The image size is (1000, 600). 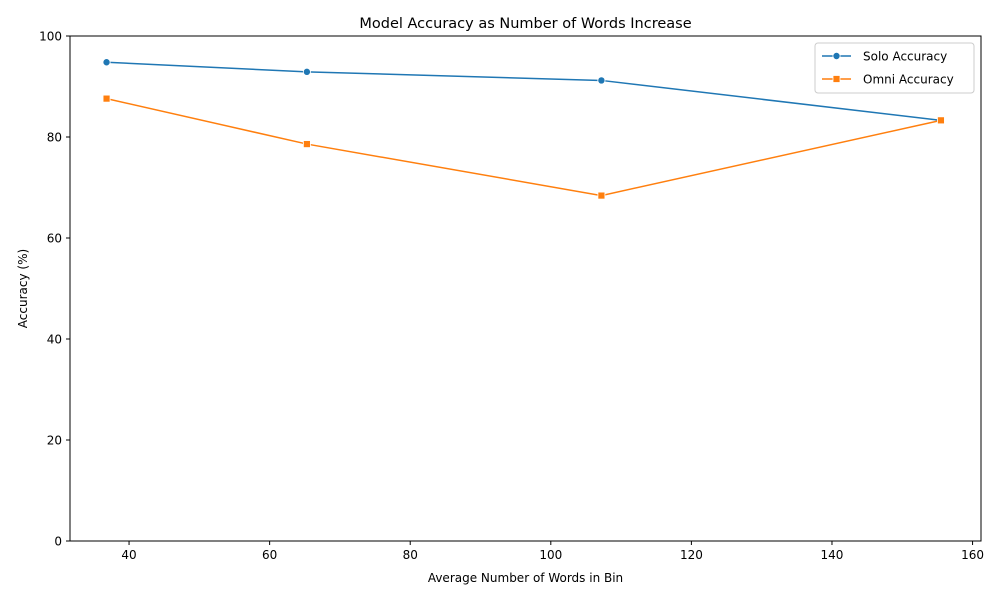 What do you see at coordinates (54, 289) in the screenshot?
I see `y-axis: 0 20 40 60 80 100` at bounding box center [54, 289].